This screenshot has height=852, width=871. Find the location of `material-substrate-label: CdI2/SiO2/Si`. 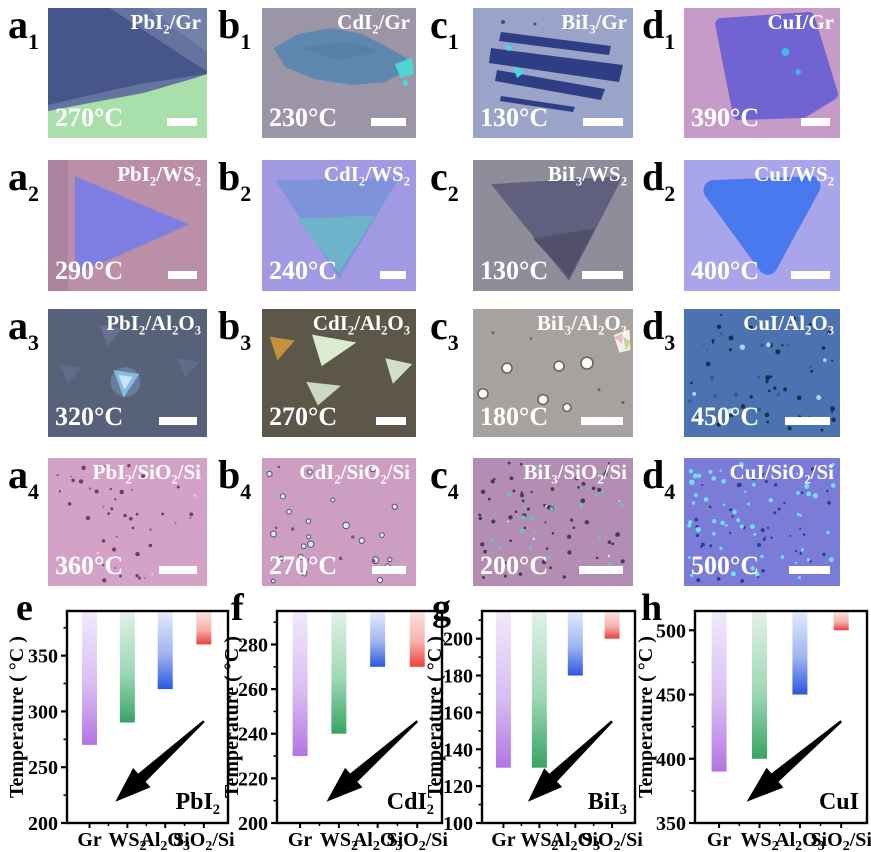

material-substrate-label: CdI2/SiO2/Si is located at coordinates (354, 473).